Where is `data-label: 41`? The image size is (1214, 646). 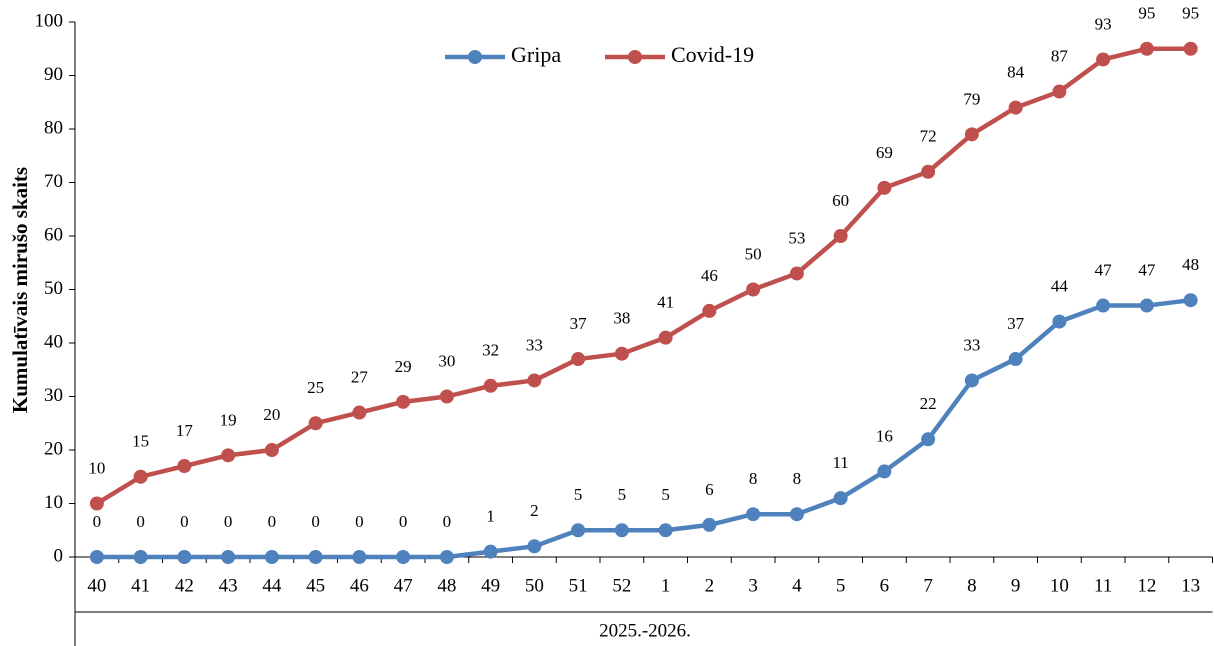
data-label: 41 is located at coordinates (665, 302).